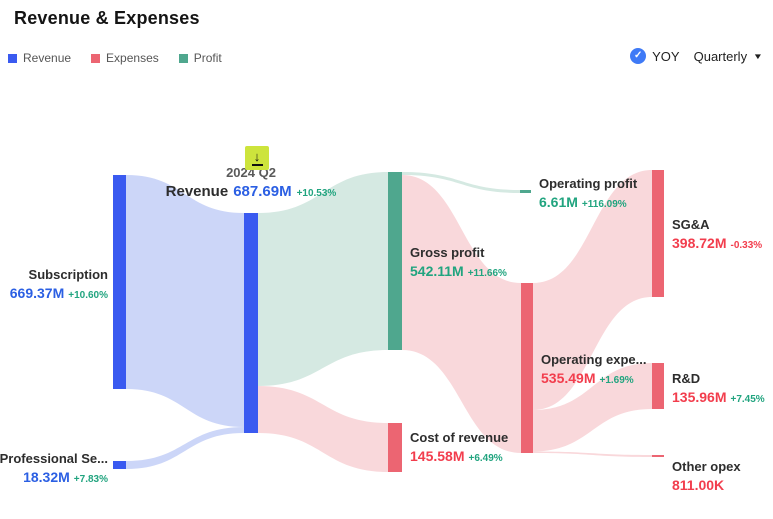 The height and width of the screenshot is (519, 773). I want to click on page-title: Revenue & Expenses, so click(107, 18).